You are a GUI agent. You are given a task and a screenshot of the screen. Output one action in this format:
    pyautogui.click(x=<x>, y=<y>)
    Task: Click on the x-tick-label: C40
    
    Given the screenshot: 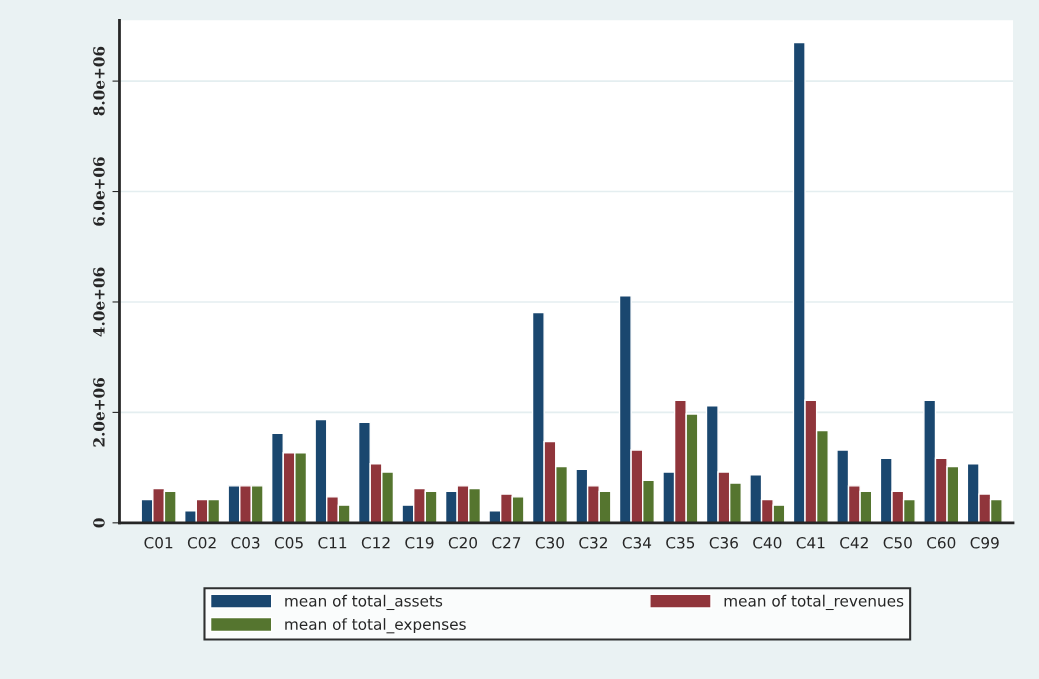 What is the action you would take?
    pyautogui.click(x=767, y=542)
    